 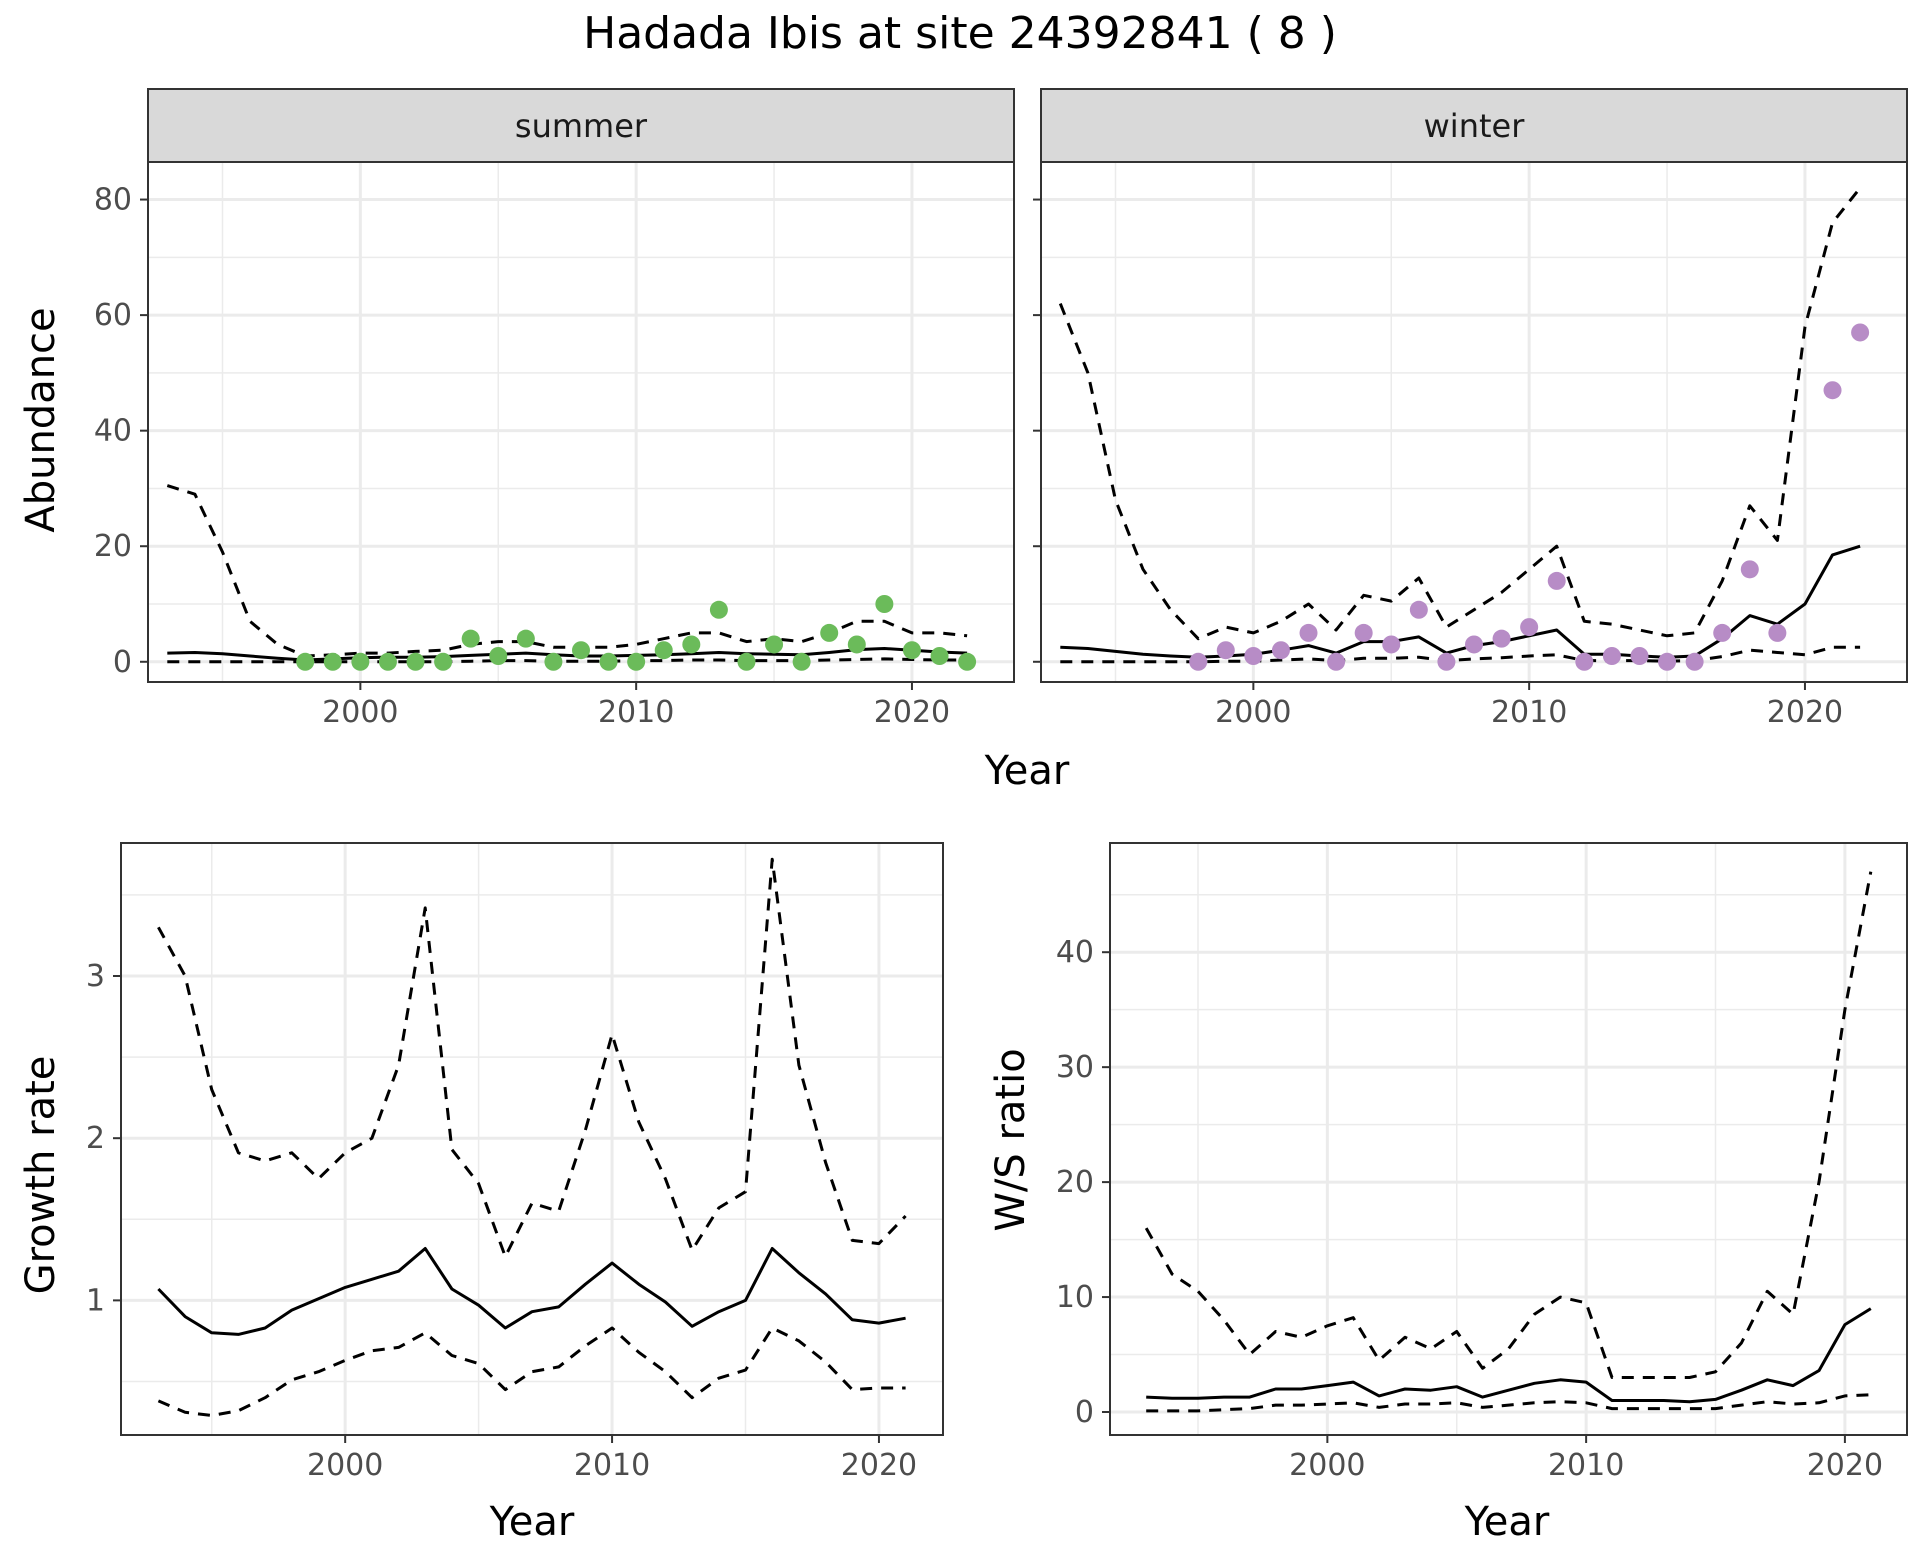 I want to click on y-tick-label: 60, so click(x=113, y=315).